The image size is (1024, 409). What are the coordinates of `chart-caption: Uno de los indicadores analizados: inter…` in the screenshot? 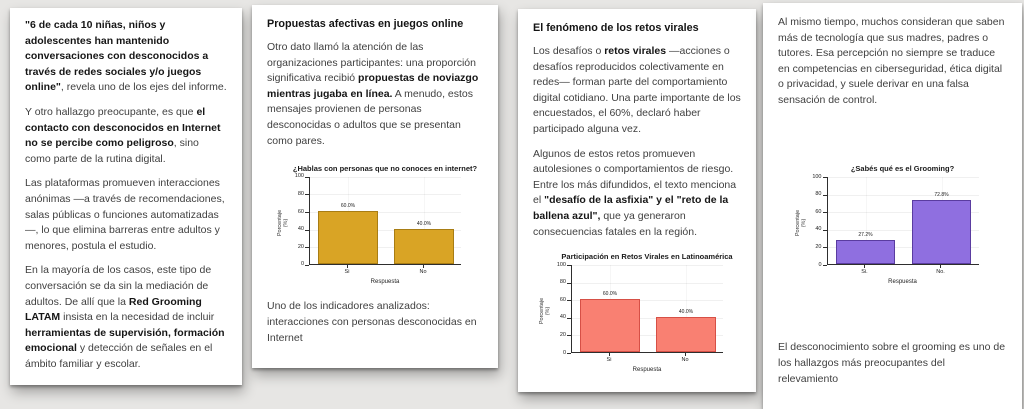 It's located at (372, 321).